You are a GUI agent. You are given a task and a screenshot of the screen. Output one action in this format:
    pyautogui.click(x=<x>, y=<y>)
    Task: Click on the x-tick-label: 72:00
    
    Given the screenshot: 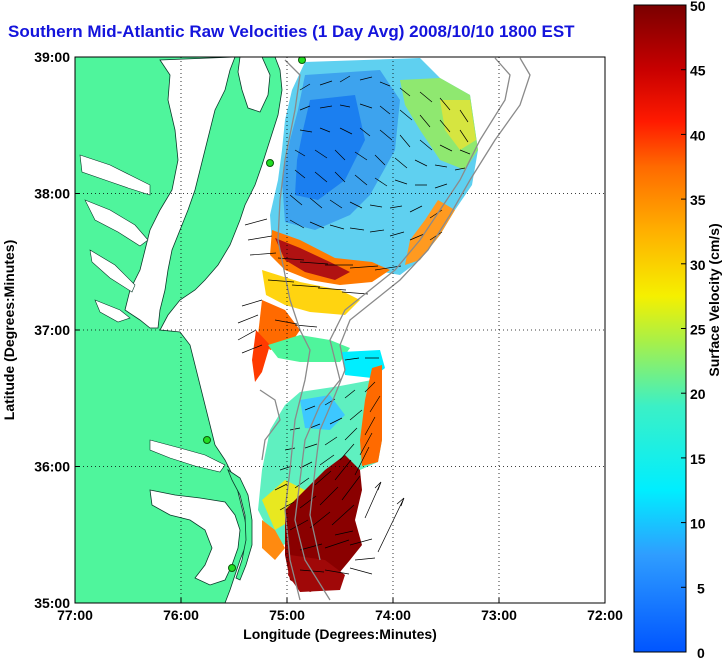 What is the action you would take?
    pyautogui.click(x=605, y=615)
    